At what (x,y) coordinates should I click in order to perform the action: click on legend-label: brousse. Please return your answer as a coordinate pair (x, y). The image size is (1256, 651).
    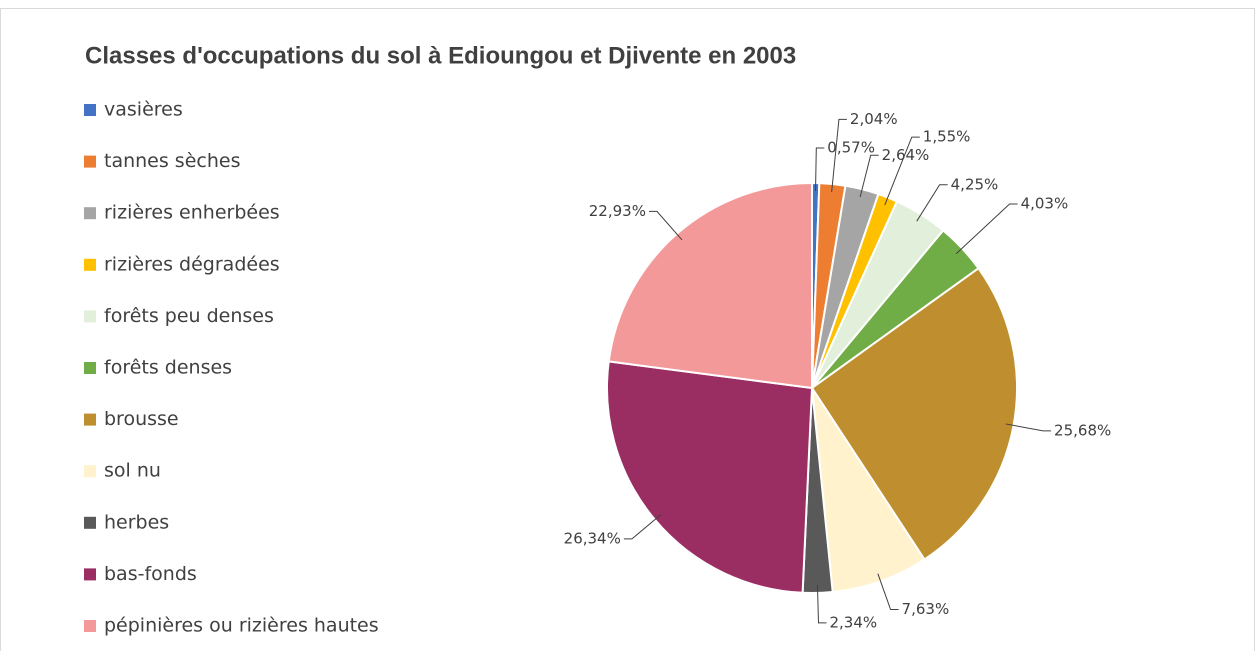
    Looking at the image, I should click on (141, 419).